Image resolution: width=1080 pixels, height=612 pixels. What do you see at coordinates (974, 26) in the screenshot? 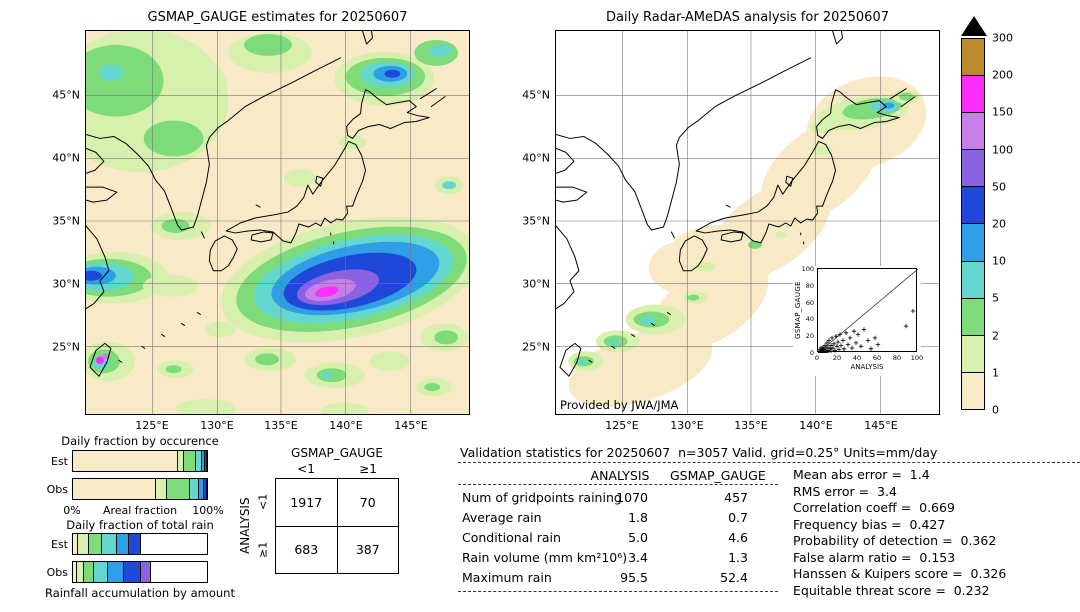
I see `colorbar-overflow-triangle` at bounding box center [974, 26].